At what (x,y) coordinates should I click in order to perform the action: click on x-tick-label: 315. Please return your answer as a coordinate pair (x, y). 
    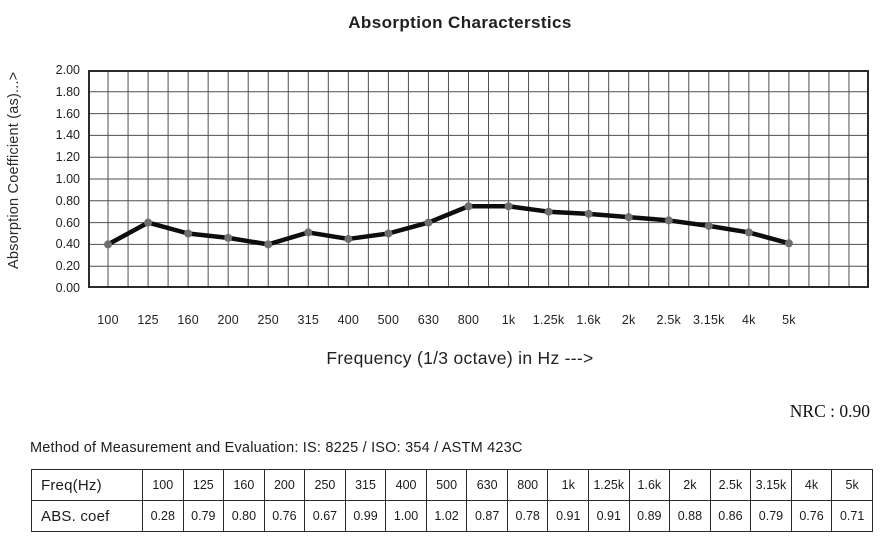
    Looking at the image, I should click on (308, 320).